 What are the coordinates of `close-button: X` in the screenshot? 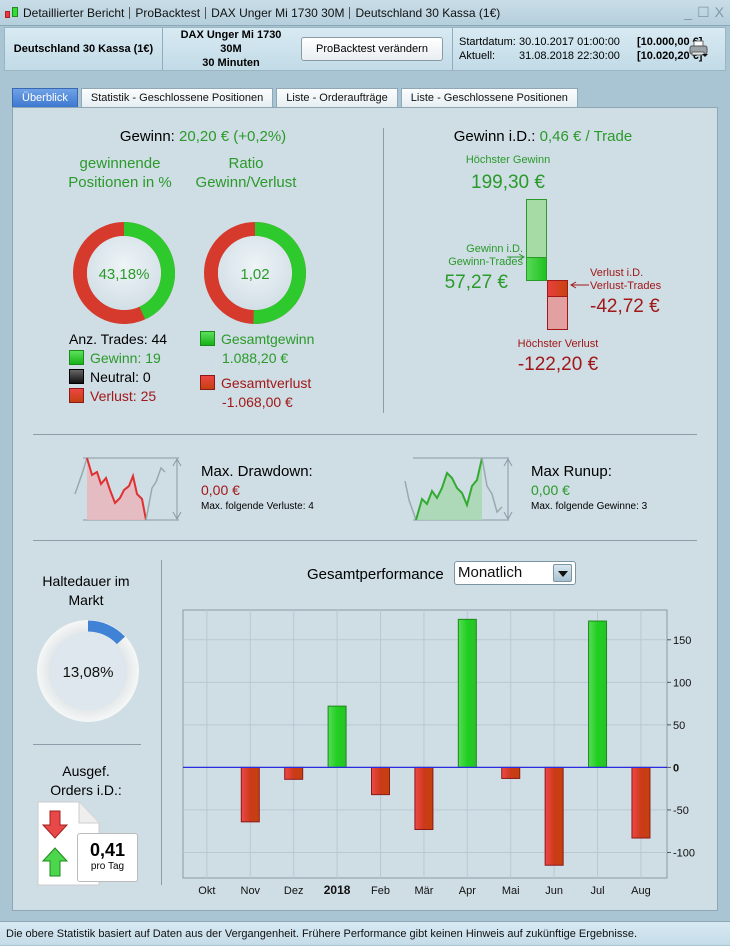 It's located at (719, 12).